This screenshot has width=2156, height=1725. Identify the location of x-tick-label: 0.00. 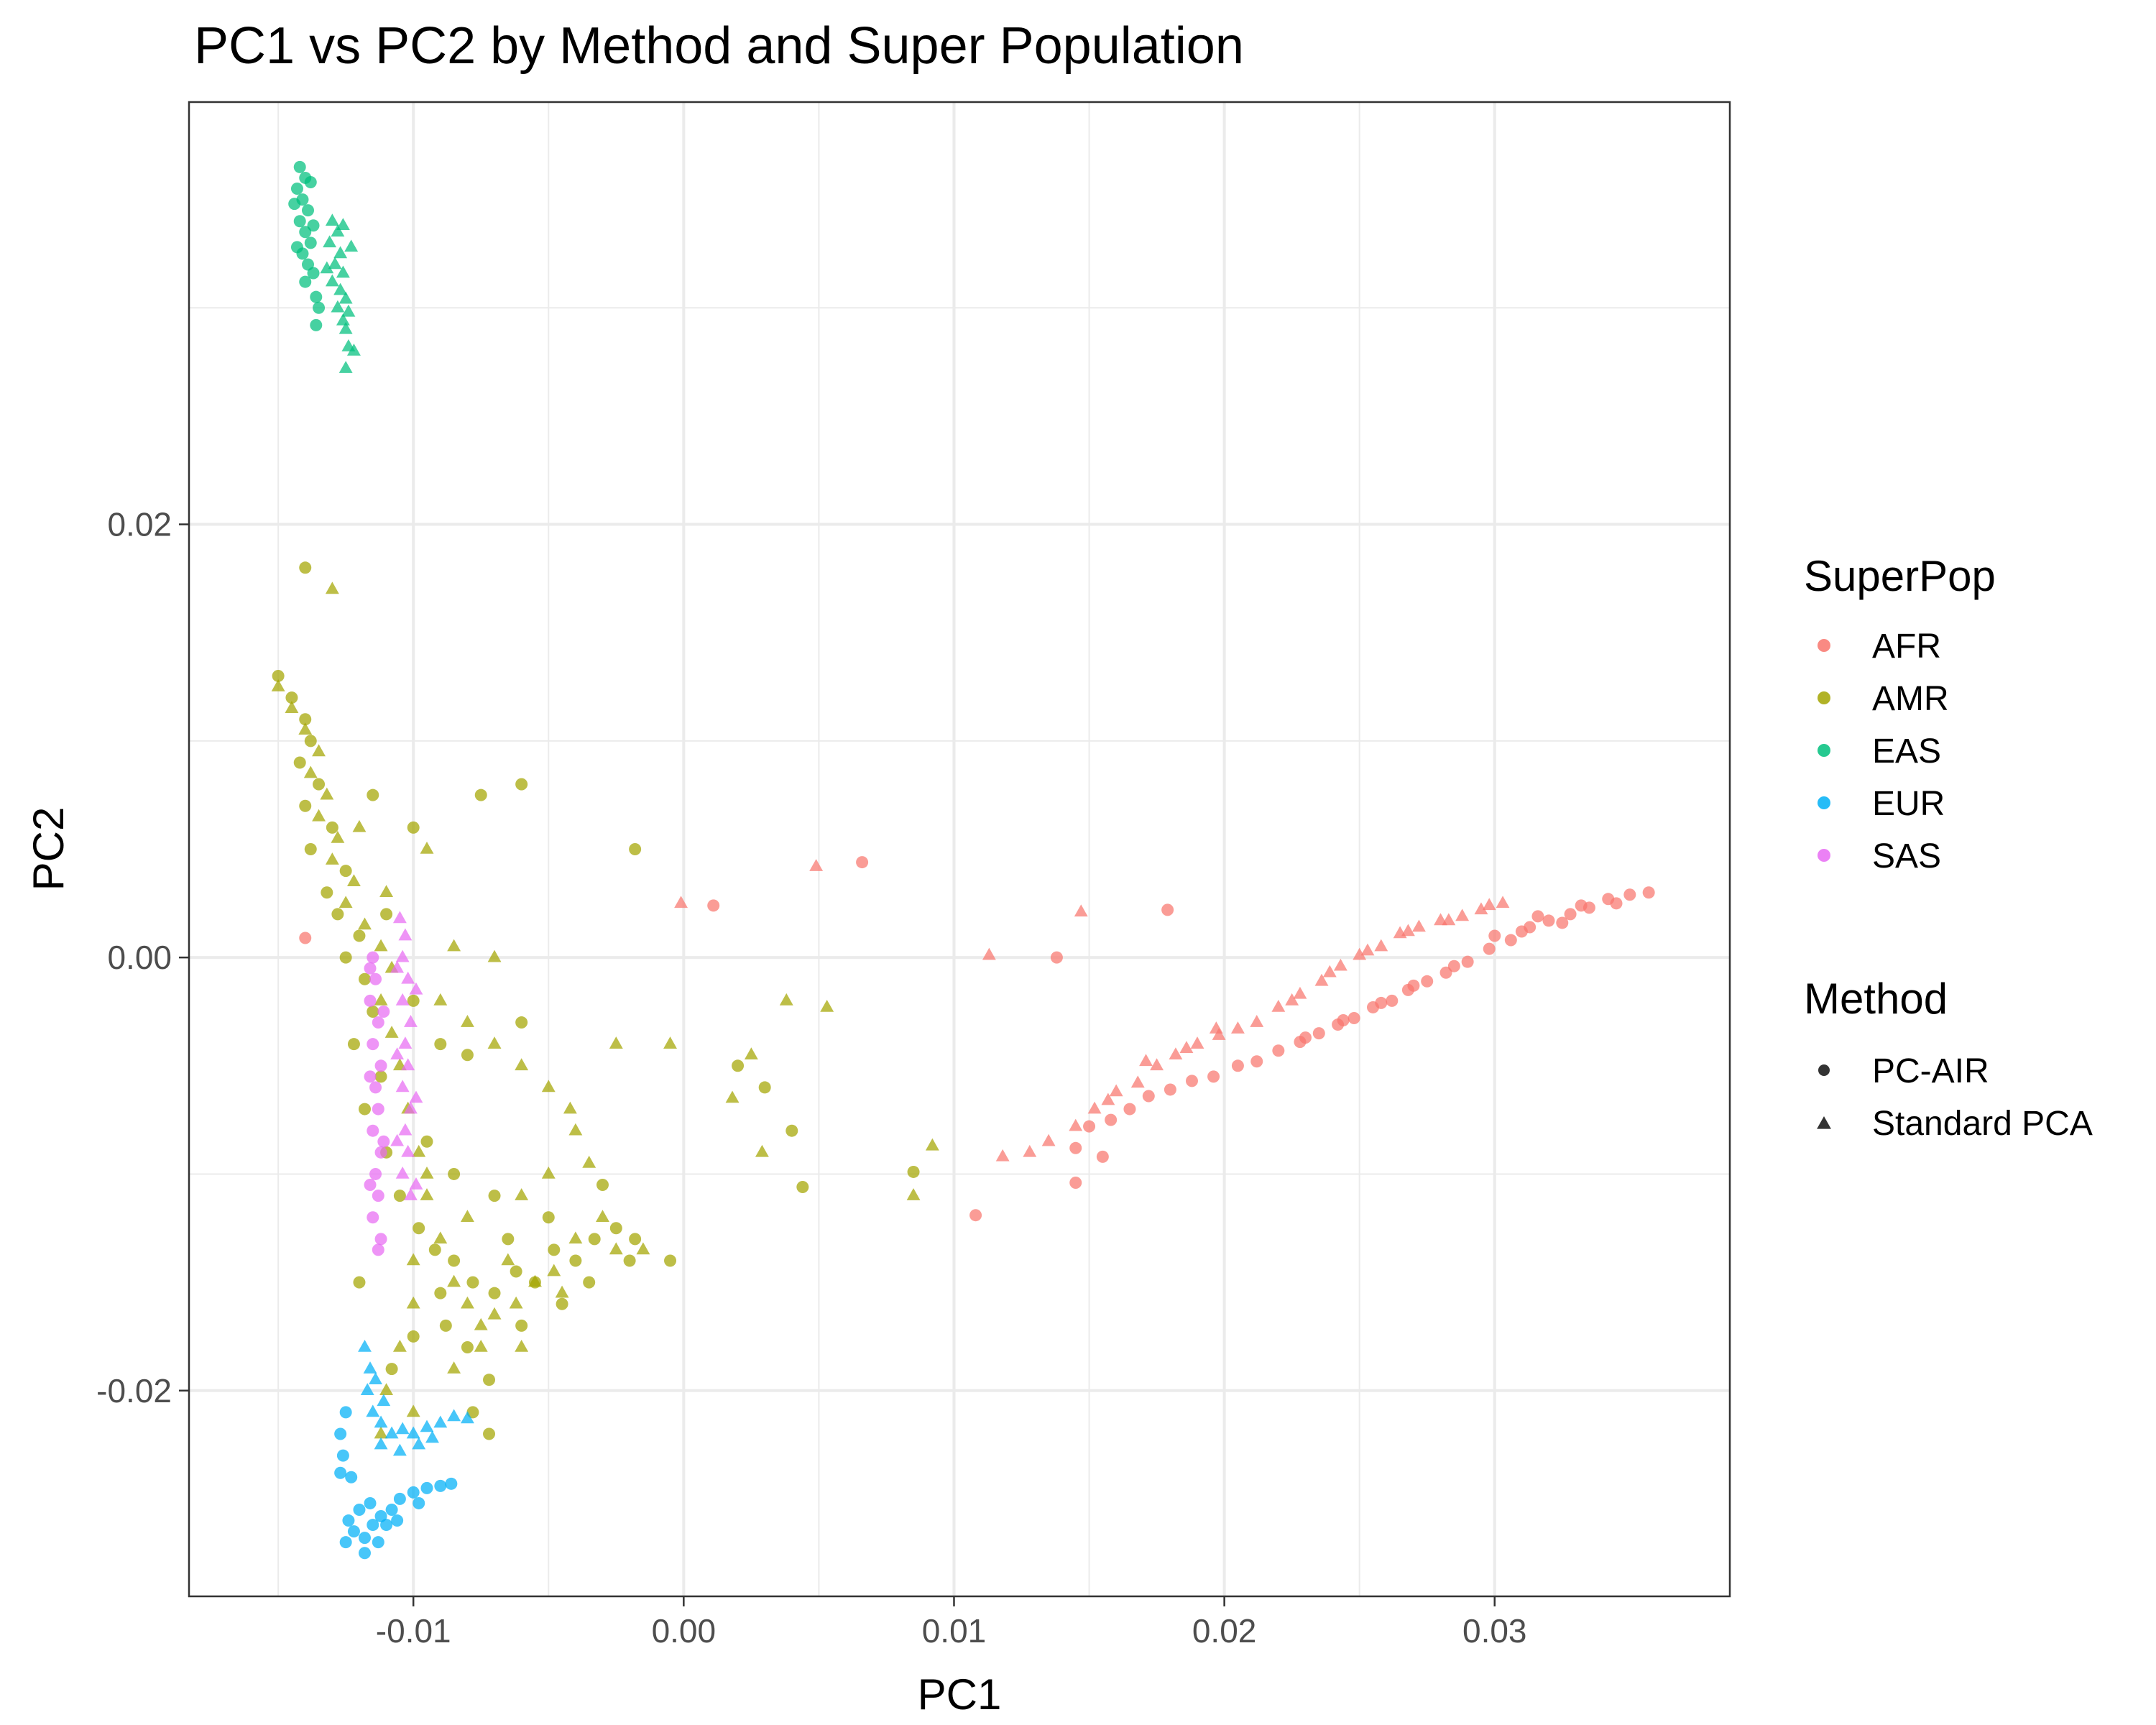
(684, 1631).